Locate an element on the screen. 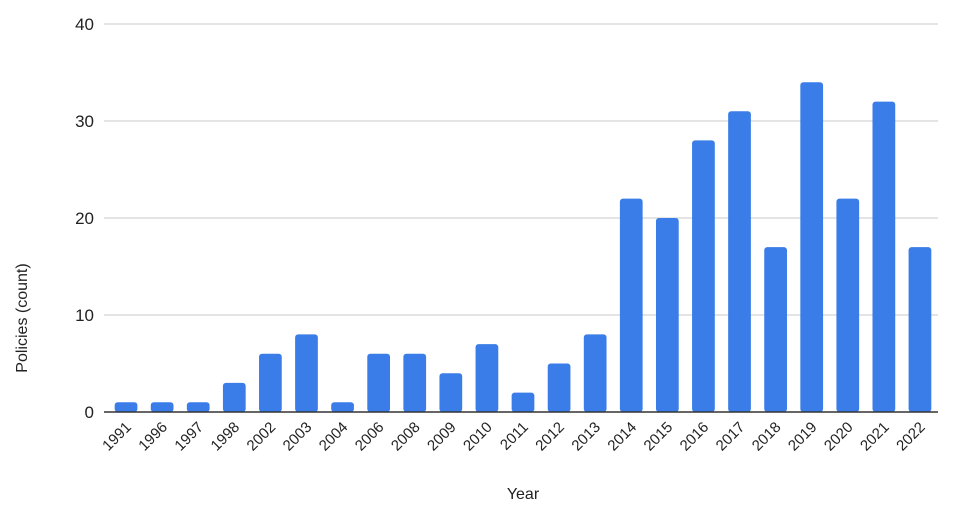 The height and width of the screenshot is (530, 976). x-tick-label: 2010 is located at coordinates (478, 437).